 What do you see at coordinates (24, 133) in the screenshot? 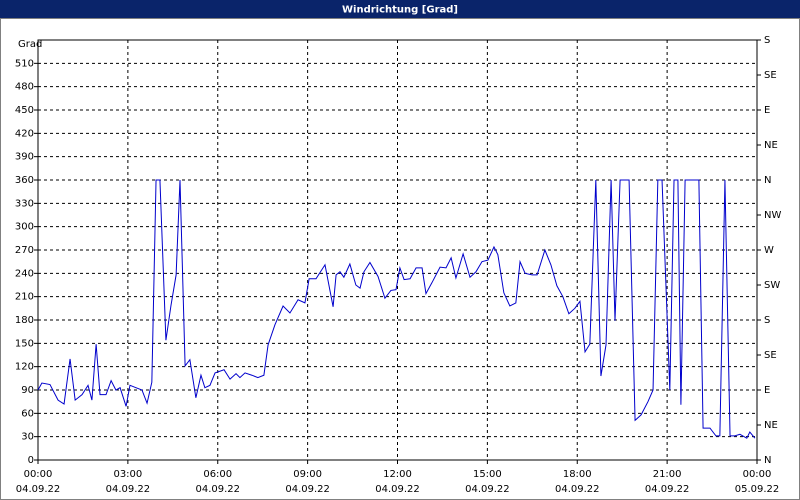
I see `y-tick-label: 420` at bounding box center [24, 133].